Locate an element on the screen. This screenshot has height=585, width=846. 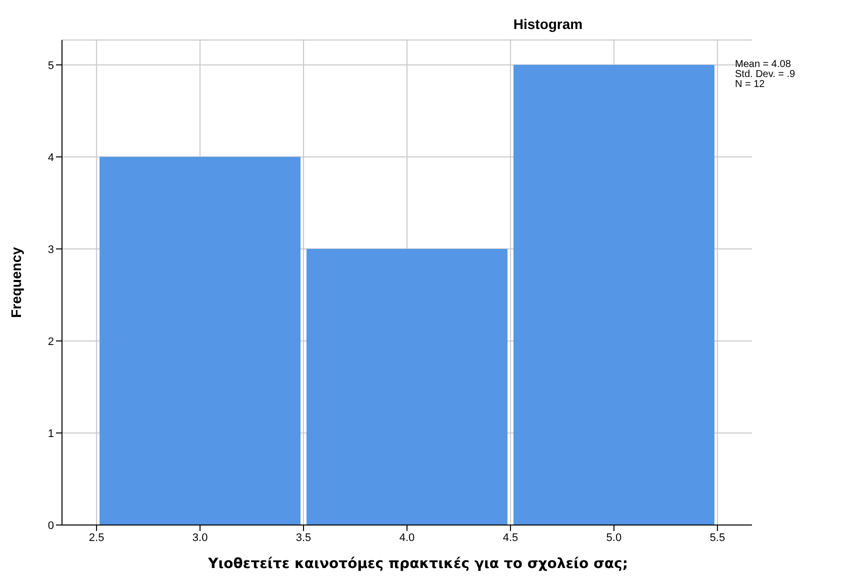
annotation: Std. Dev. = .9 is located at coordinates (765, 74).